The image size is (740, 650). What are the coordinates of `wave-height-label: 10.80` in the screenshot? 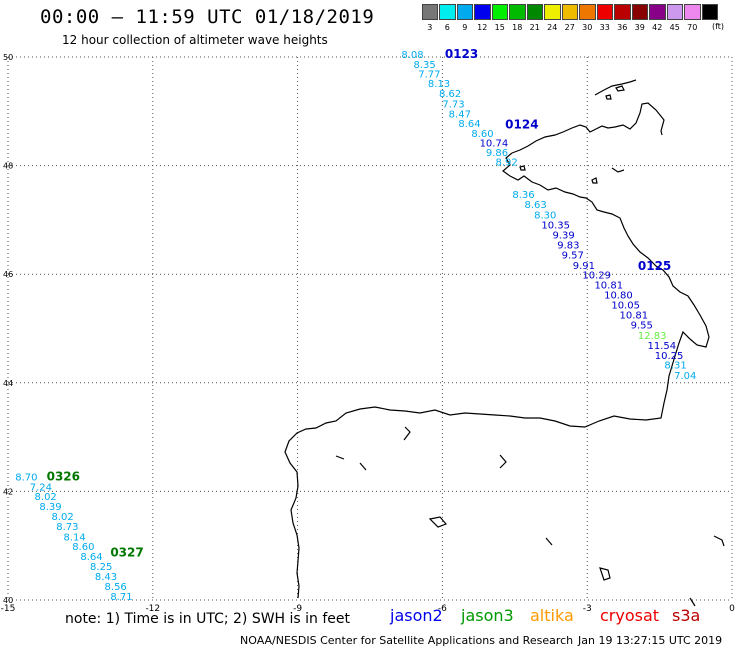 It's located at (618, 296).